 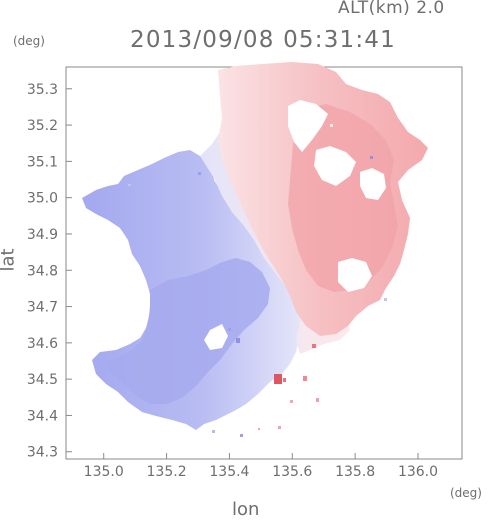 What do you see at coordinates (42, 90) in the screenshot?
I see `y-tick-label: 35.3` at bounding box center [42, 90].